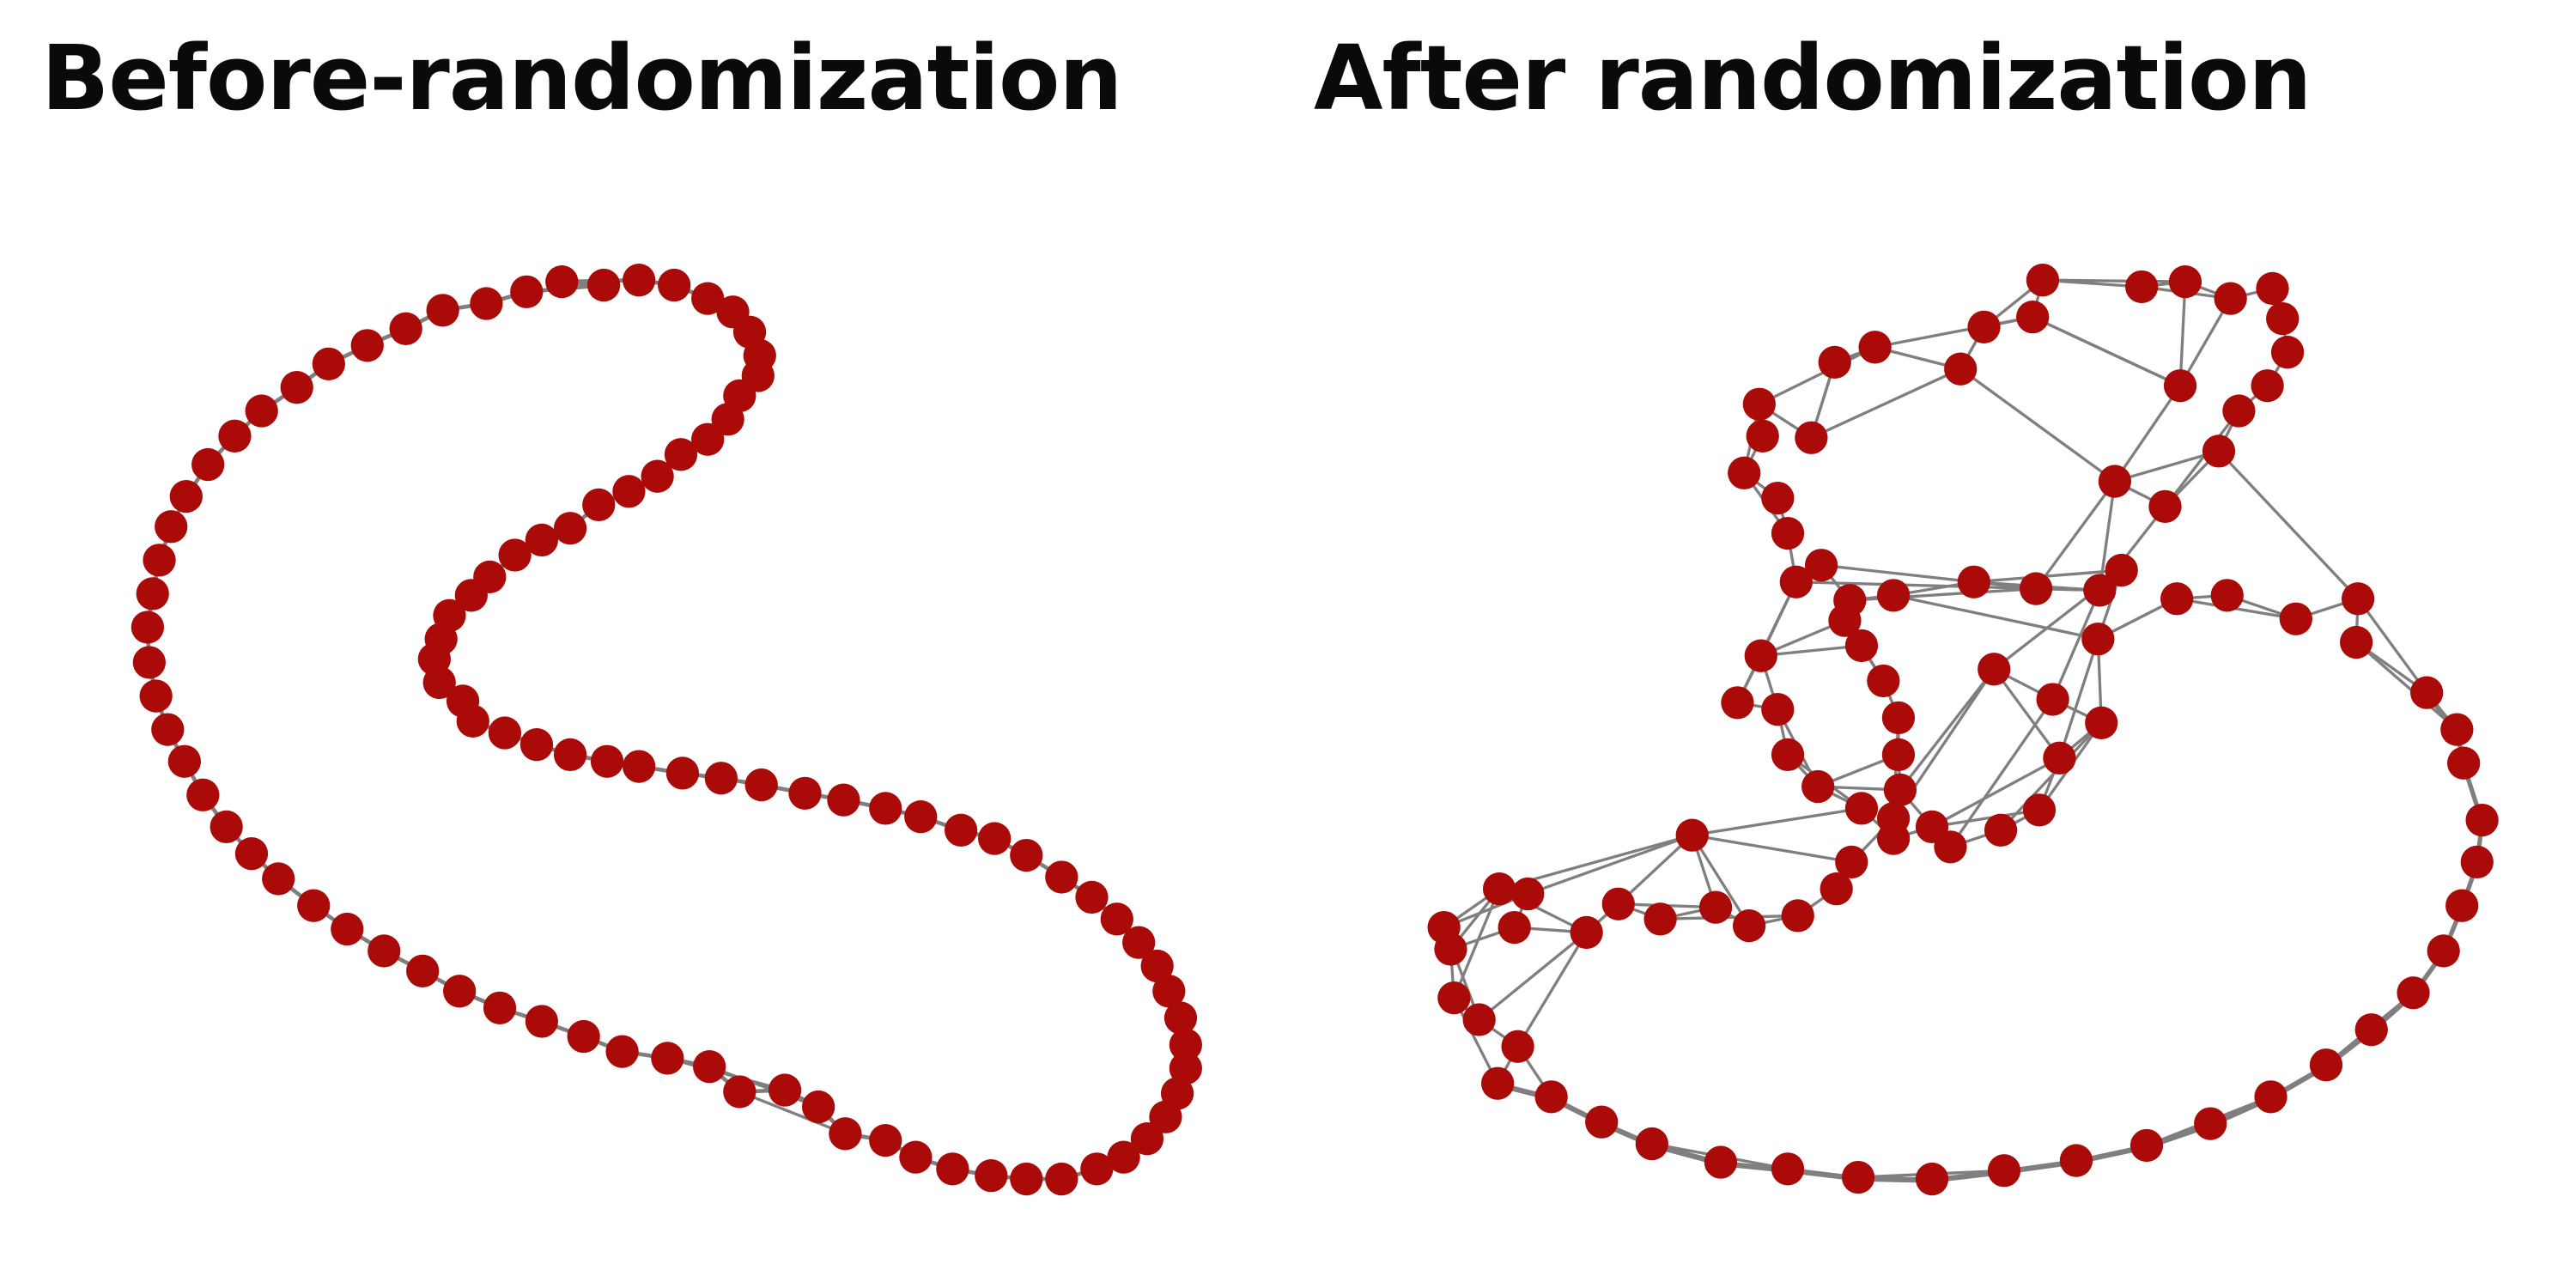  Describe the element at coordinates (726, 1074) in the screenshot. I see `before-edge` at that location.